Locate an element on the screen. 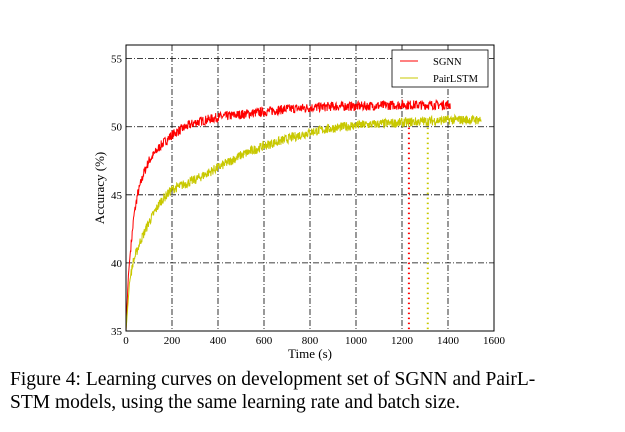 The image size is (625, 432). x-axis-label: Time (s) is located at coordinates (310, 353).